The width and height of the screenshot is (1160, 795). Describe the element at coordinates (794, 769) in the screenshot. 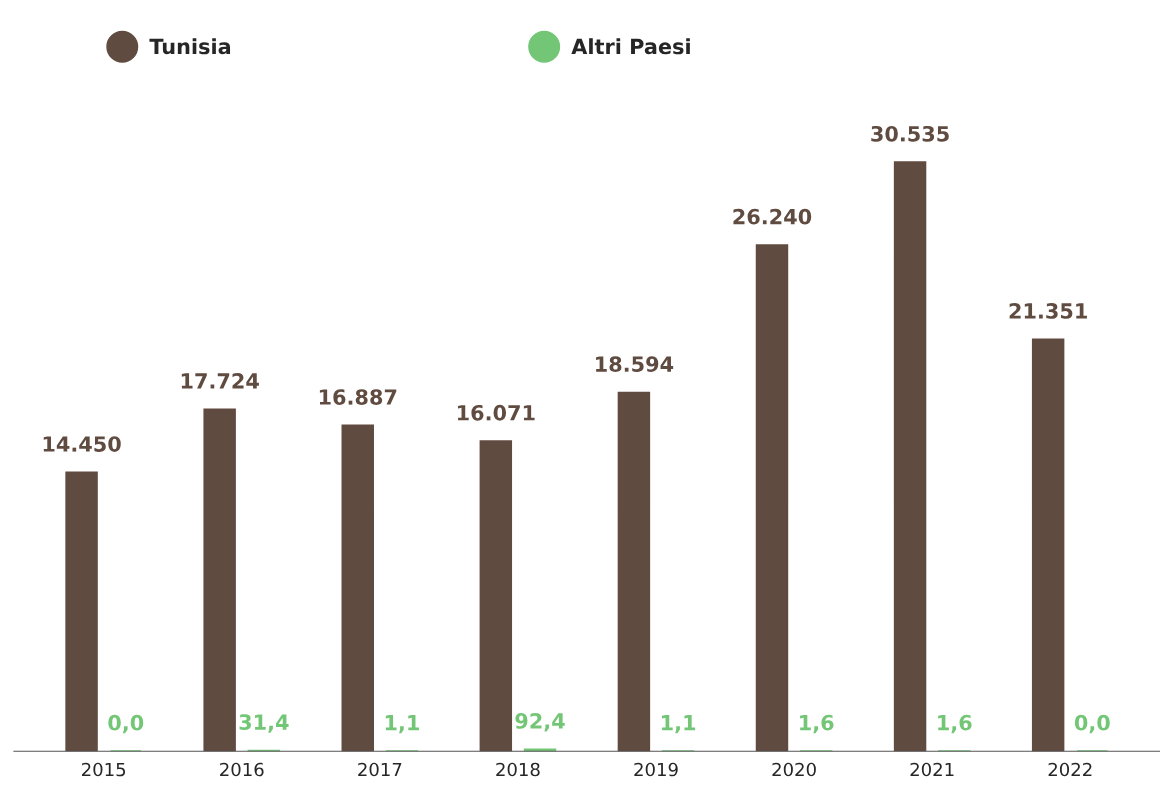

I see `x-tick-label: 2020` at that location.